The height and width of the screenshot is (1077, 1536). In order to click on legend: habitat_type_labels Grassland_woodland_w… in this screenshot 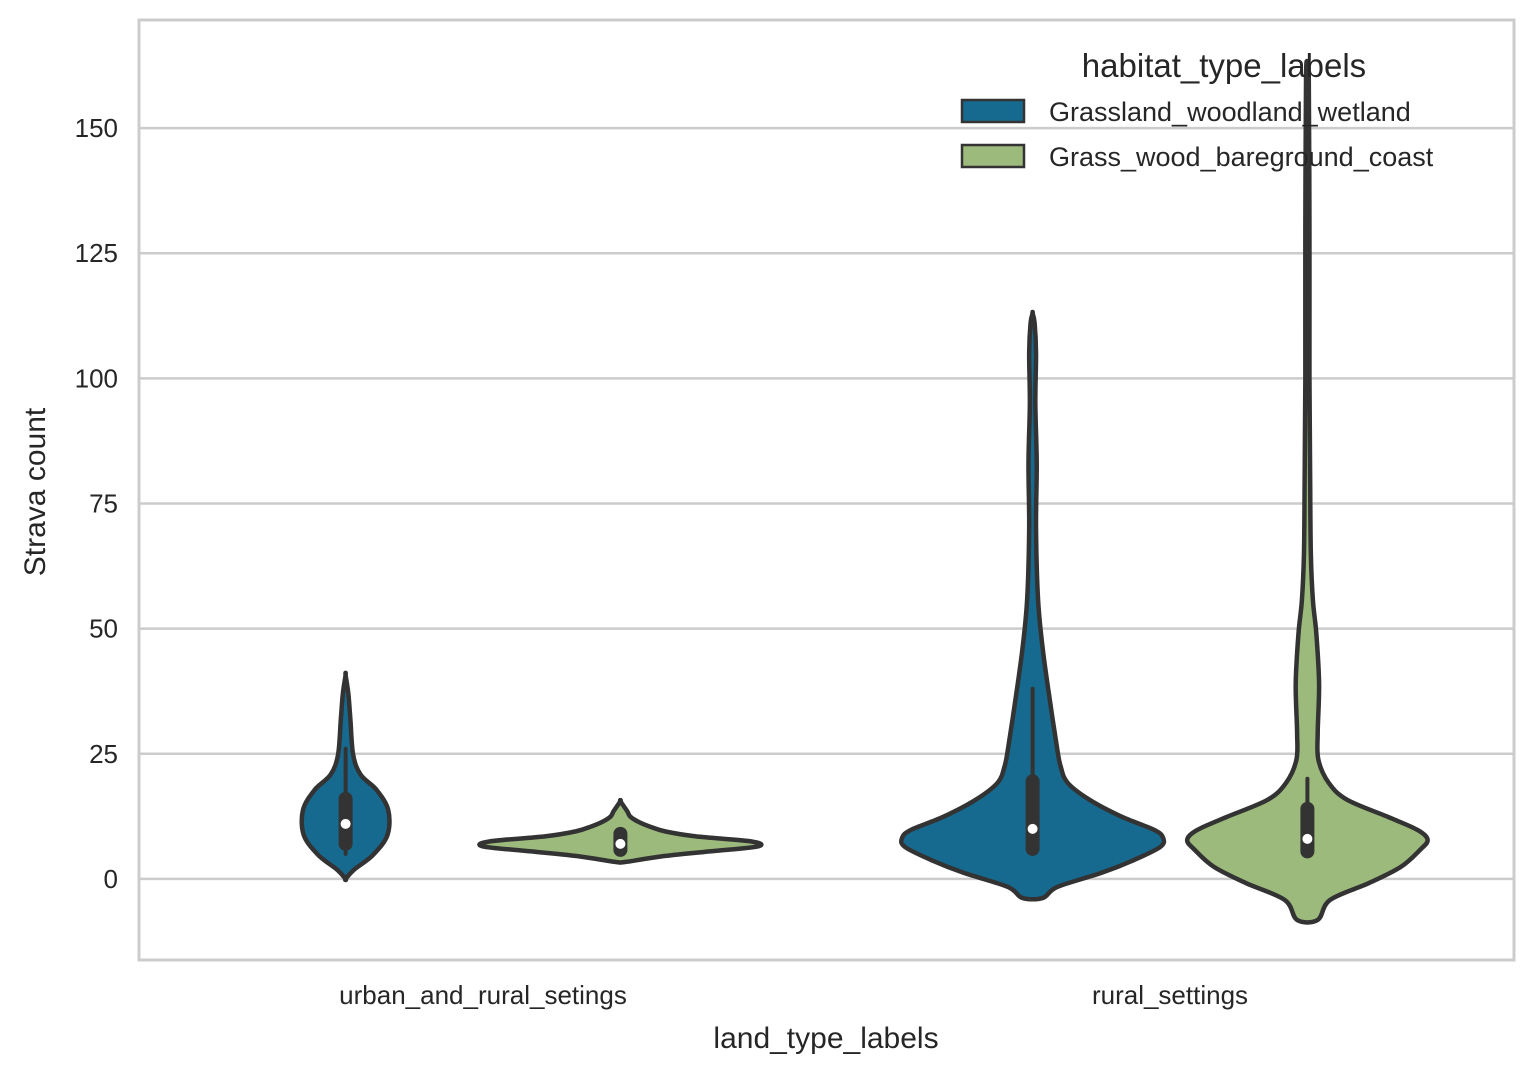, I will do `click(1197, 109)`.